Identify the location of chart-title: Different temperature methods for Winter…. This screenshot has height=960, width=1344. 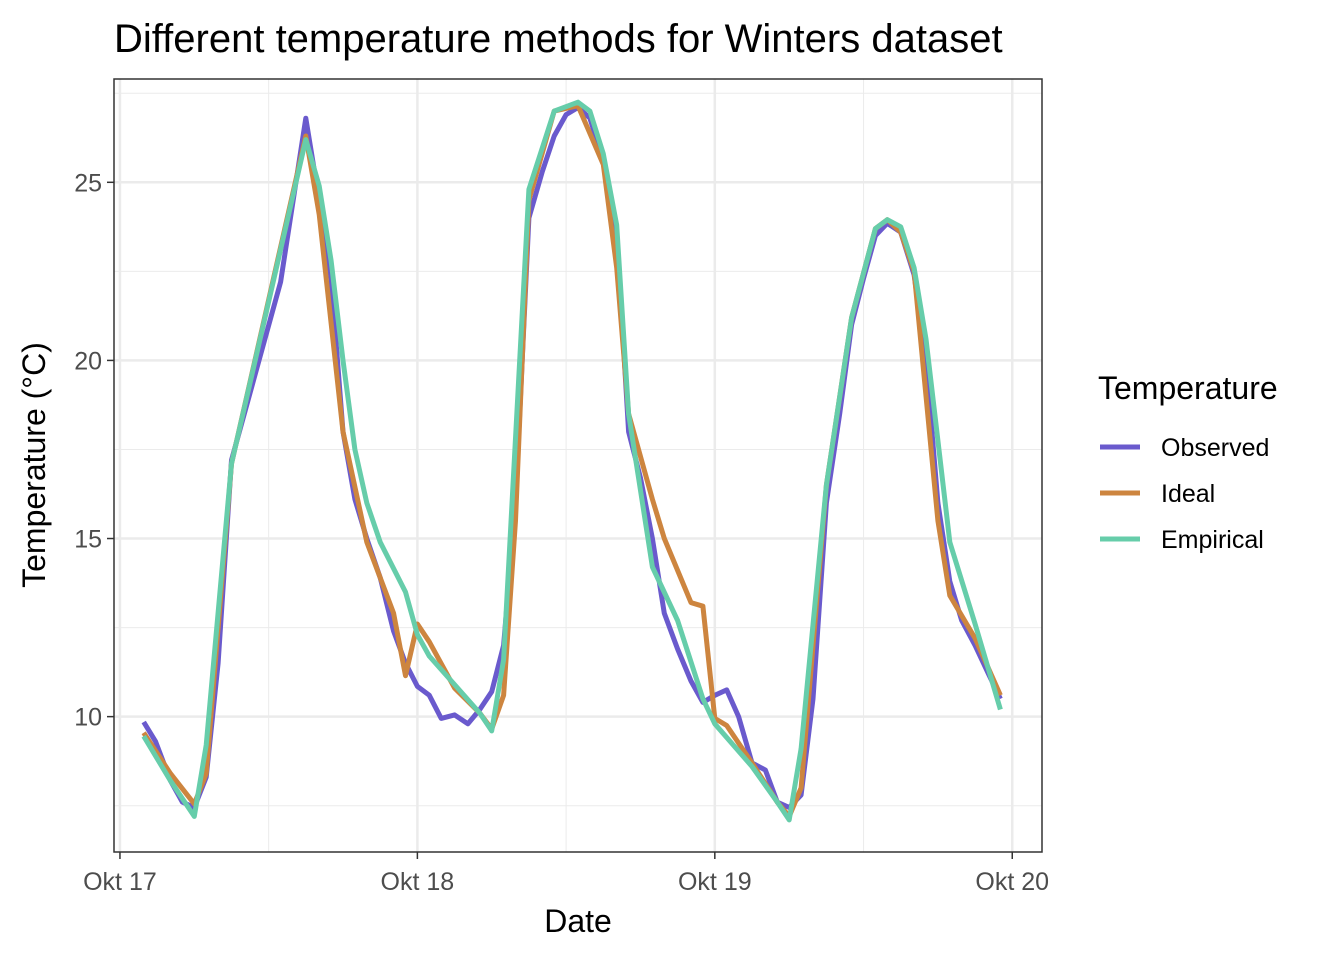
(558, 39).